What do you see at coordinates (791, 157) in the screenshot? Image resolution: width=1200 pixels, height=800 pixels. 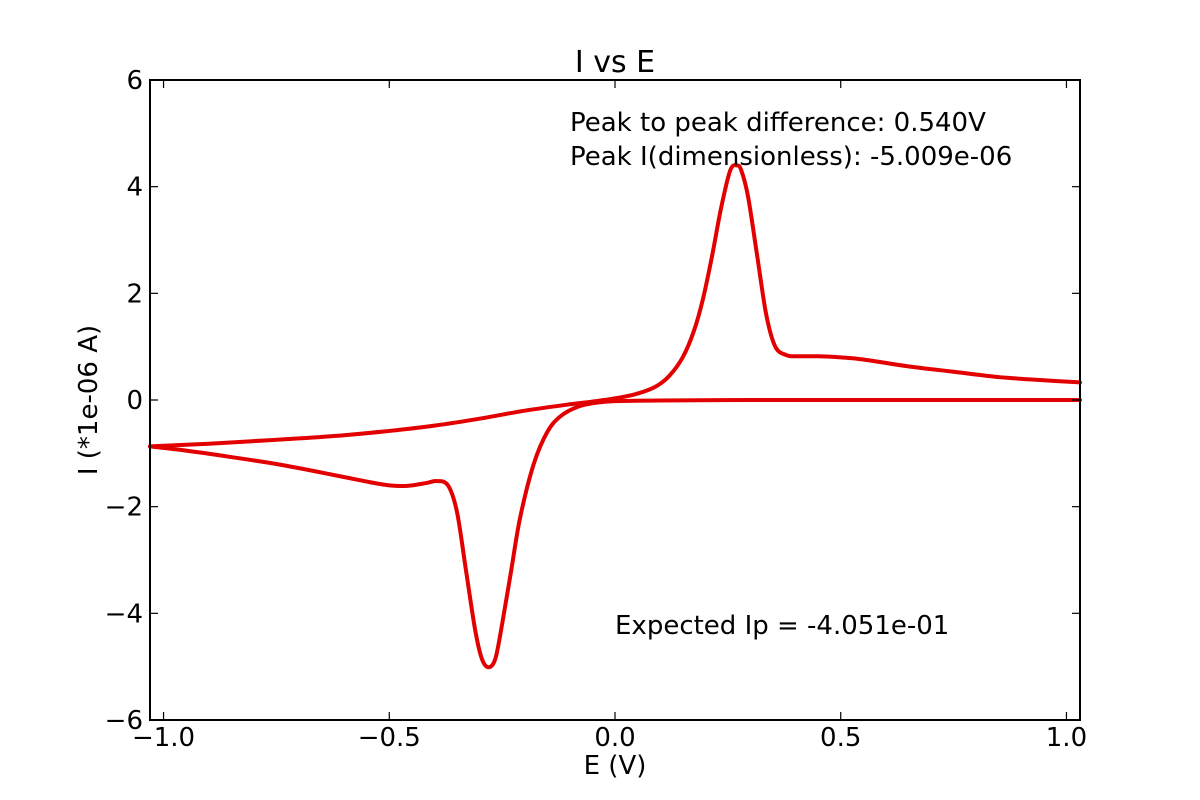 I see `annotation-peak-current: Peak I(dimensionless): -5.009e-06` at bounding box center [791, 157].